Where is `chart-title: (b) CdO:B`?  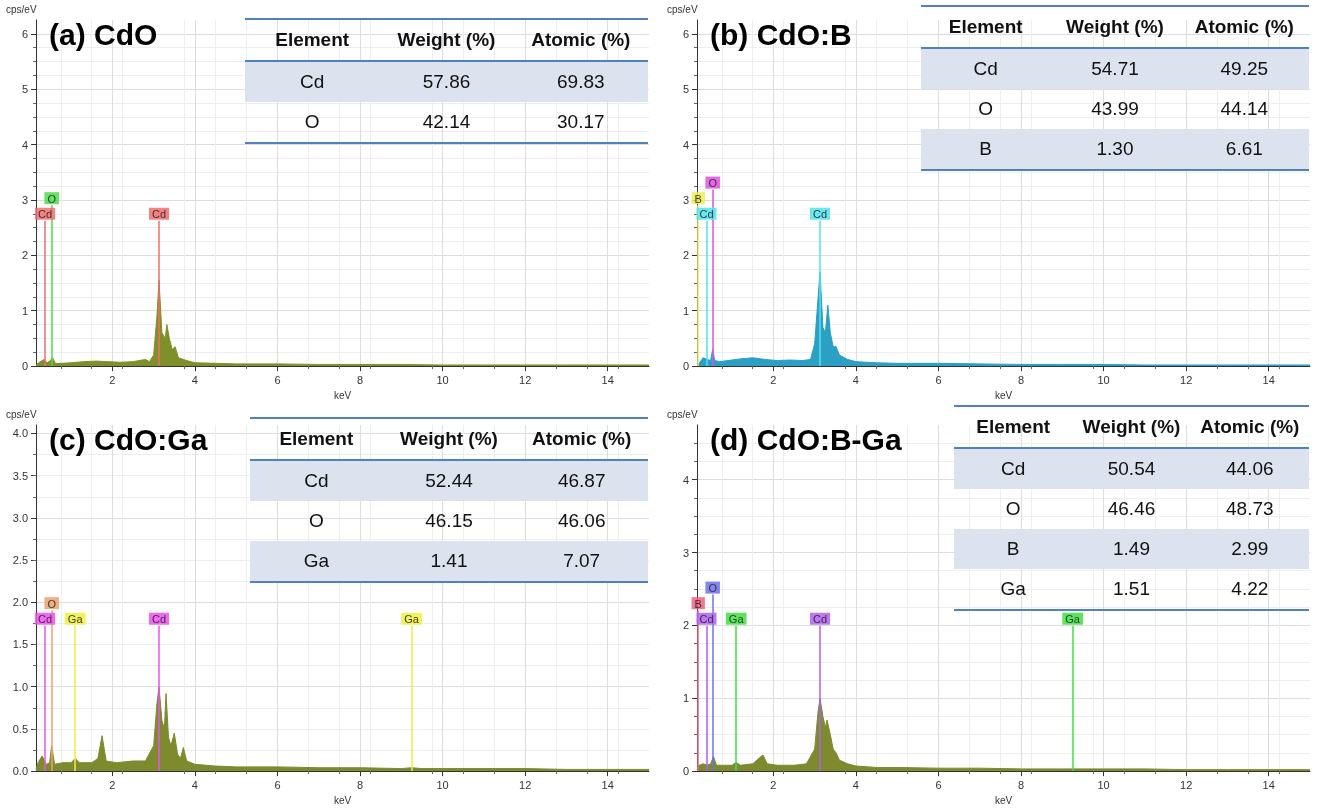 chart-title: (b) CdO:B is located at coordinates (781, 34).